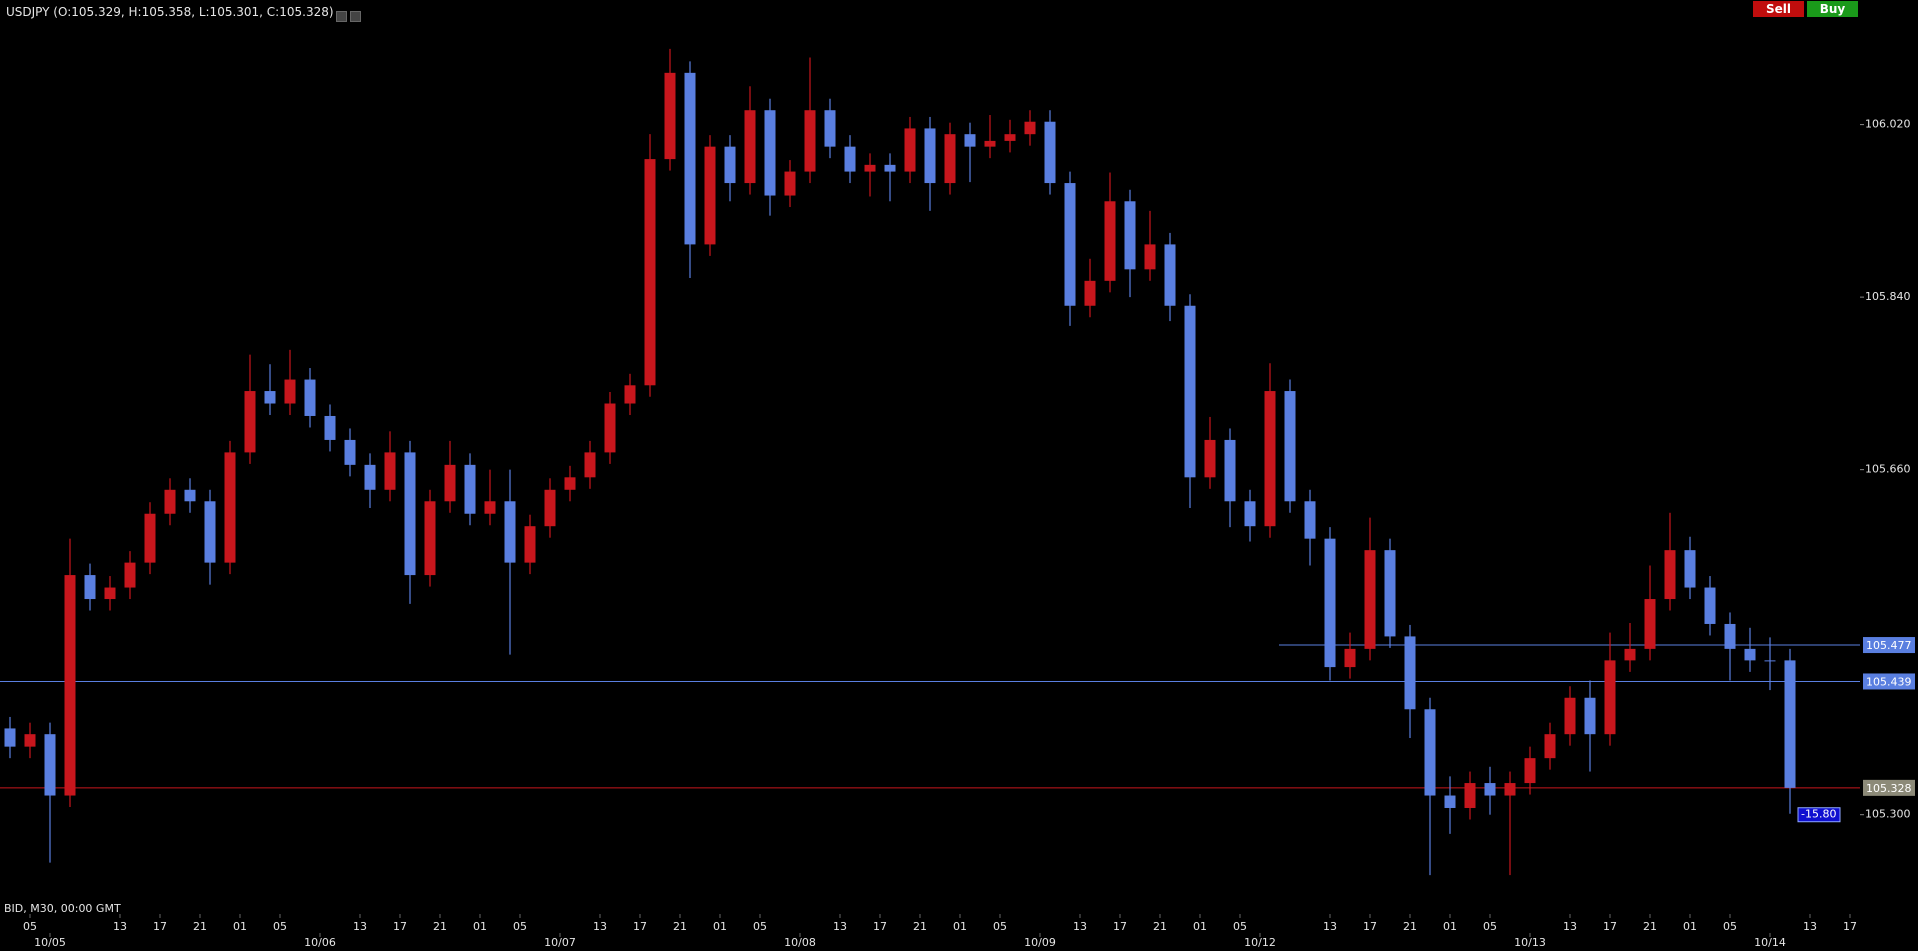 This screenshot has width=1918, height=951. I want to click on date-label: 10/05, so click(50, 942).